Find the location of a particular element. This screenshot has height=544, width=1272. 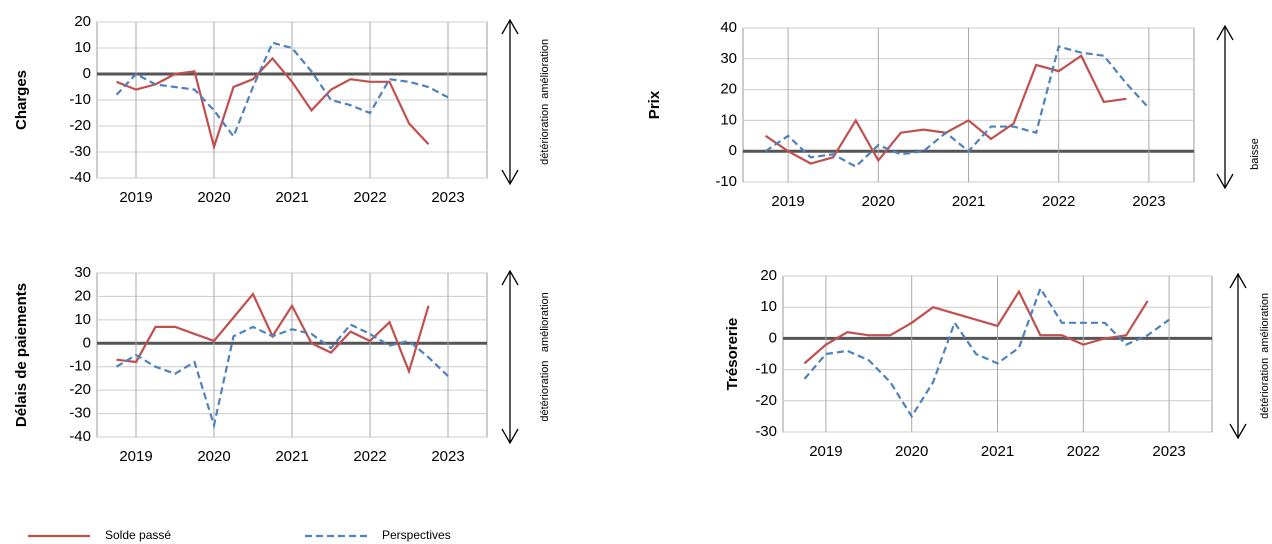

legend-label: Solde passé is located at coordinates (138, 535).